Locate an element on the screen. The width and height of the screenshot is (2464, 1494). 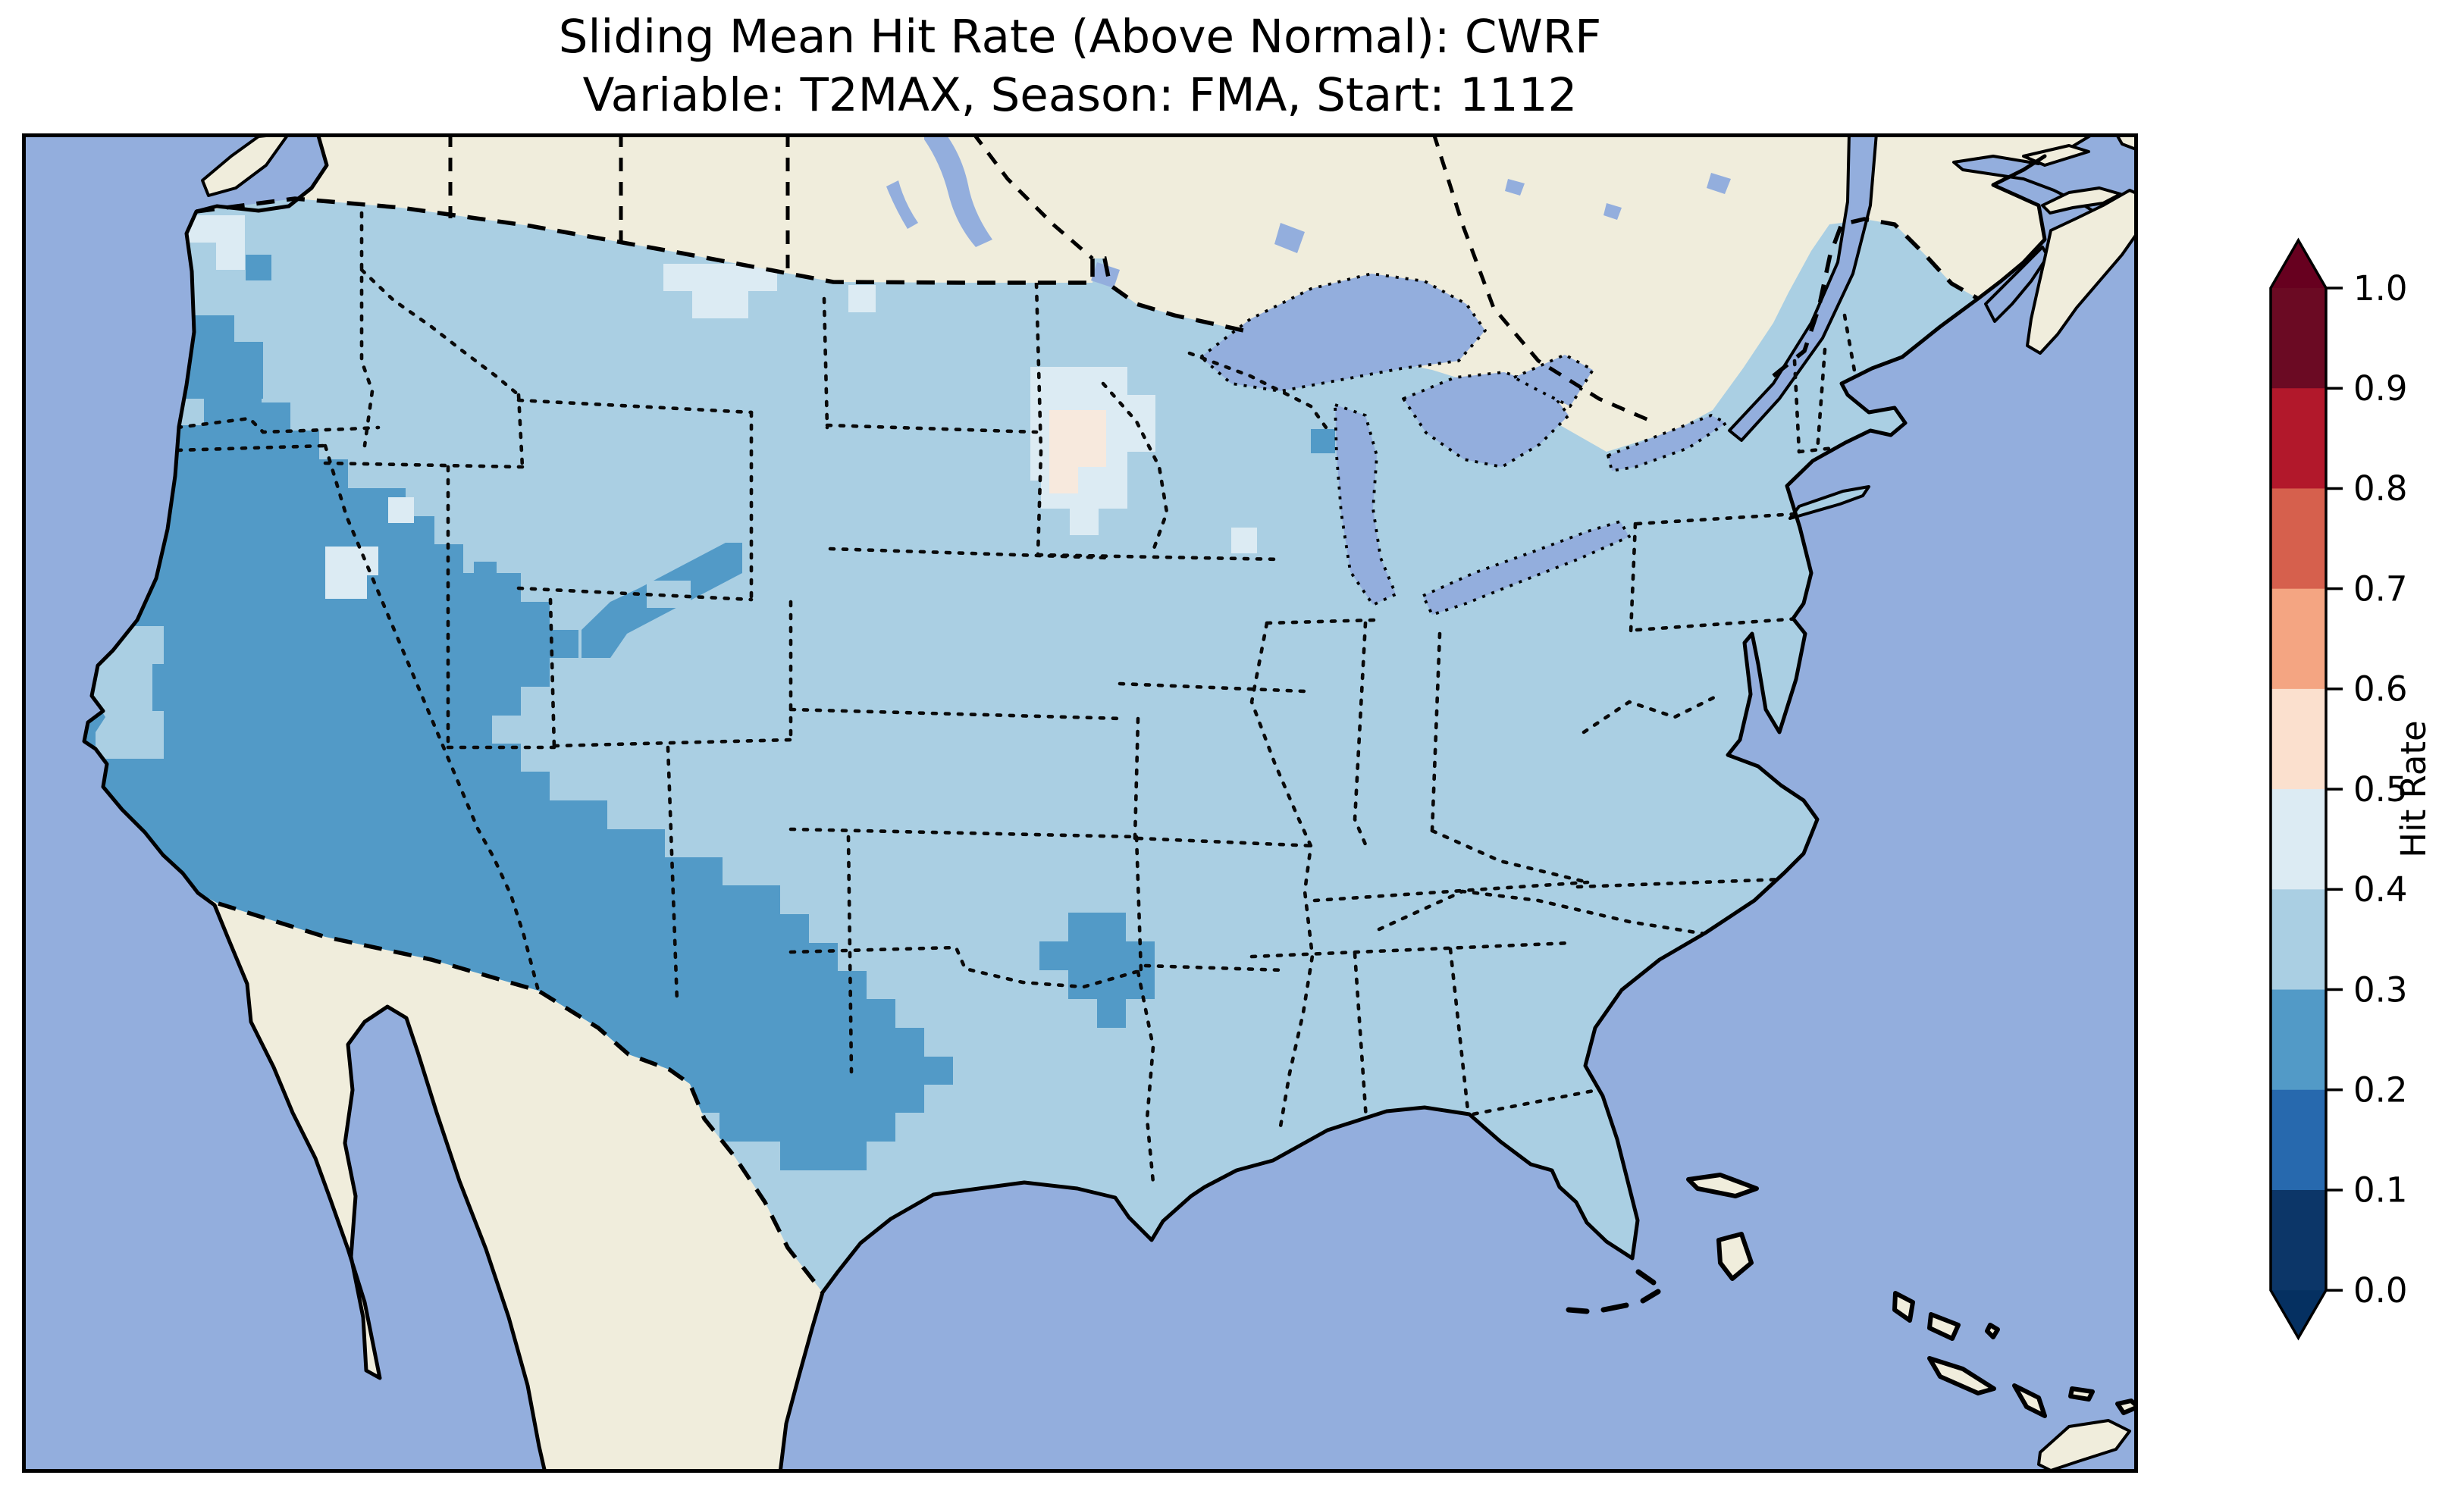
colorbar-bin-0.2-0.3 is located at coordinates (2298, 1040).